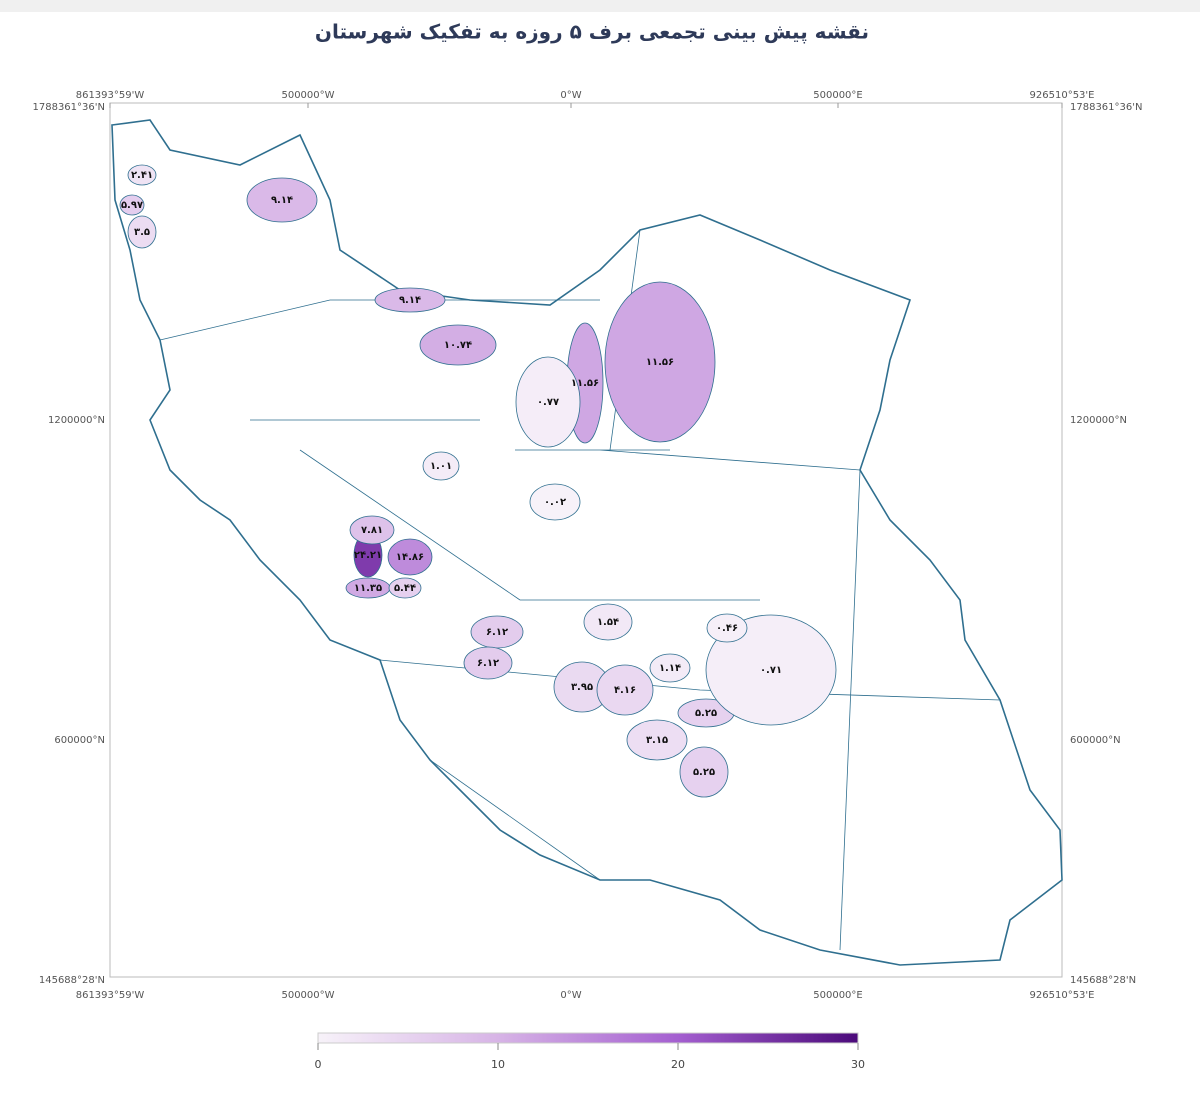 This screenshot has height=1102, width=1200. I want to click on region-label: ۳.۱۵, so click(657, 740).